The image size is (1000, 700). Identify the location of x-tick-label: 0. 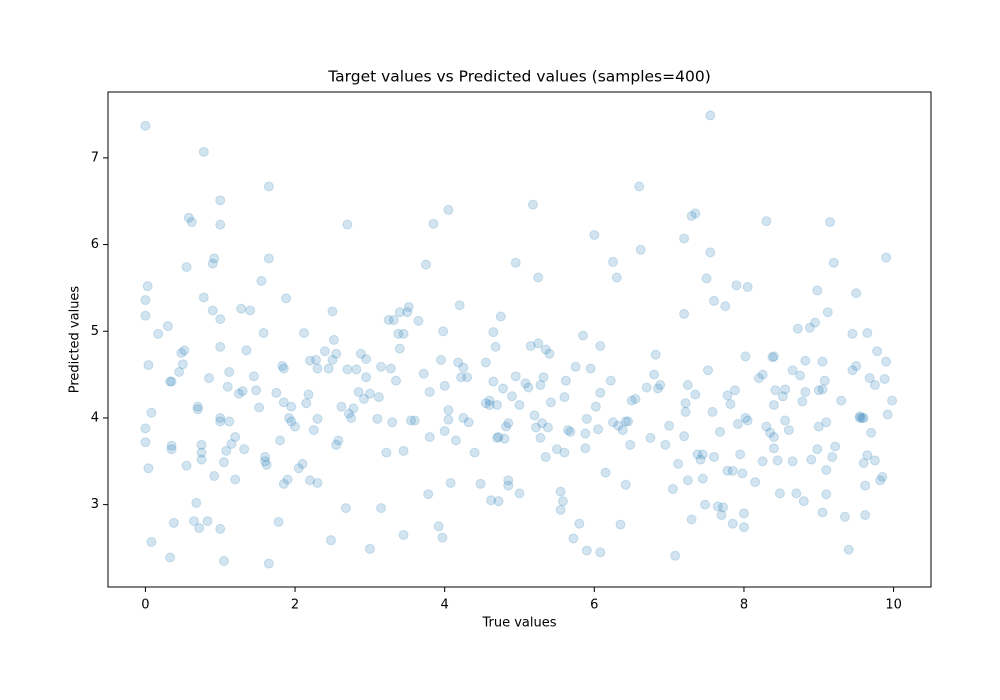
(145, 605).